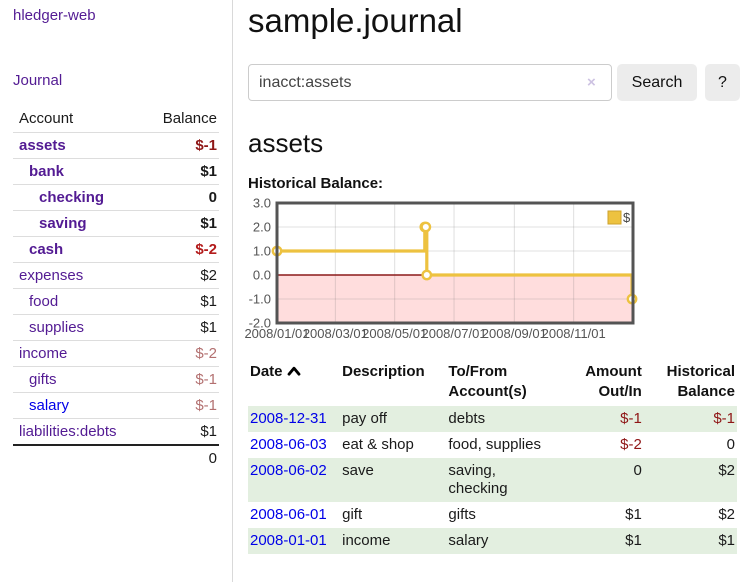 Image resolution: width=742 pixels, height=582 pixels. I want to click on svg-text: 2008/09/01, so click(514, 333).